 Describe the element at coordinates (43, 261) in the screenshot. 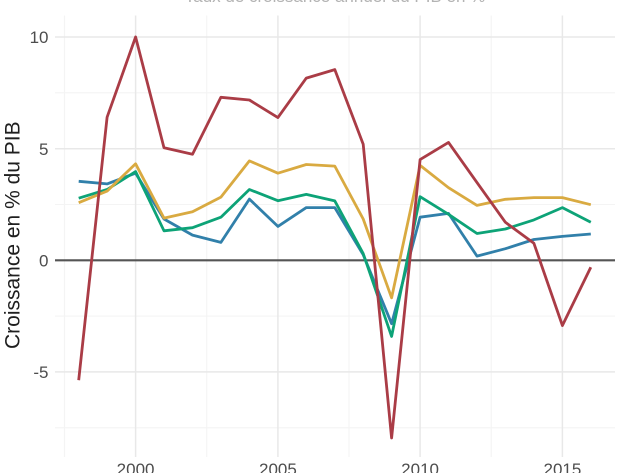

I see `svg-text: 0` at that location.